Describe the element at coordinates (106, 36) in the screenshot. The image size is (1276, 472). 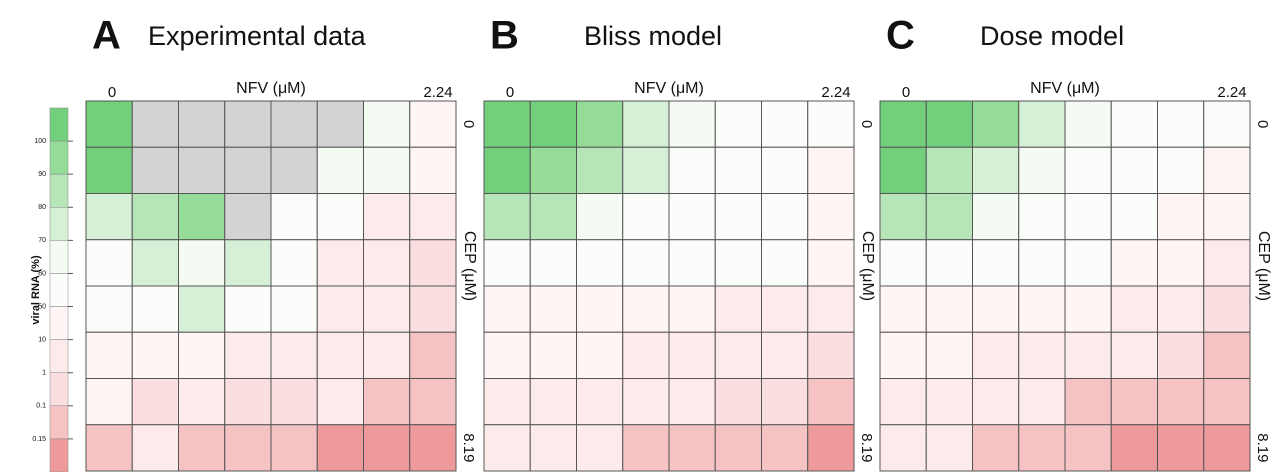
I see `panel-letter: A` at that location.